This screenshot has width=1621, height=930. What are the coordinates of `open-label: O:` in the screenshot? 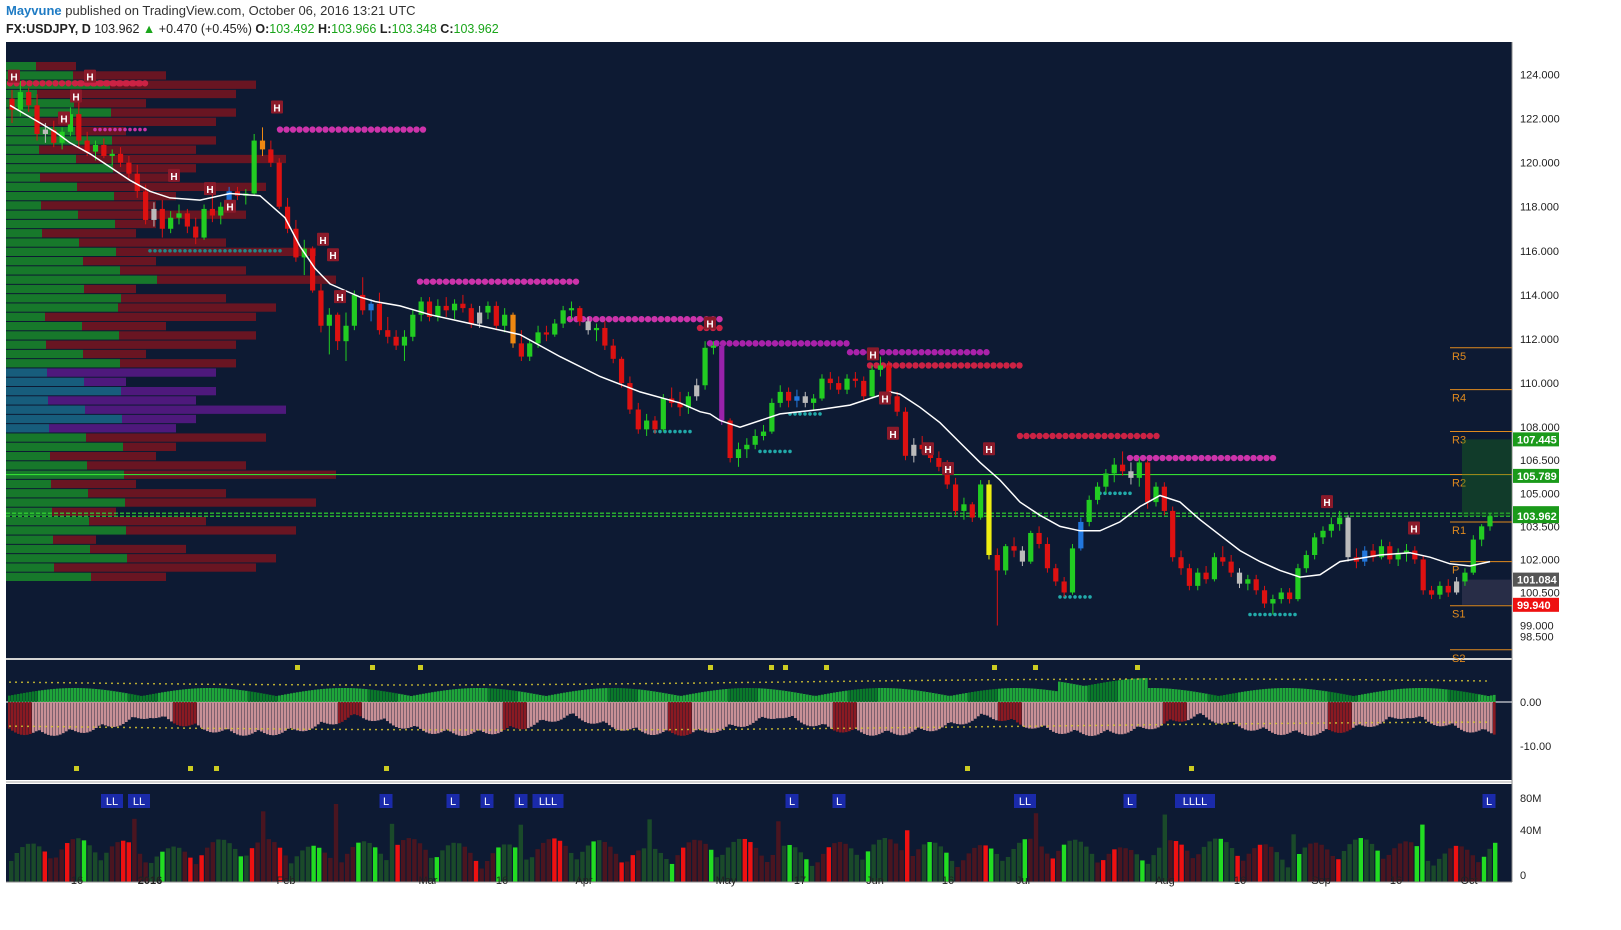 It's located at (262, 29).